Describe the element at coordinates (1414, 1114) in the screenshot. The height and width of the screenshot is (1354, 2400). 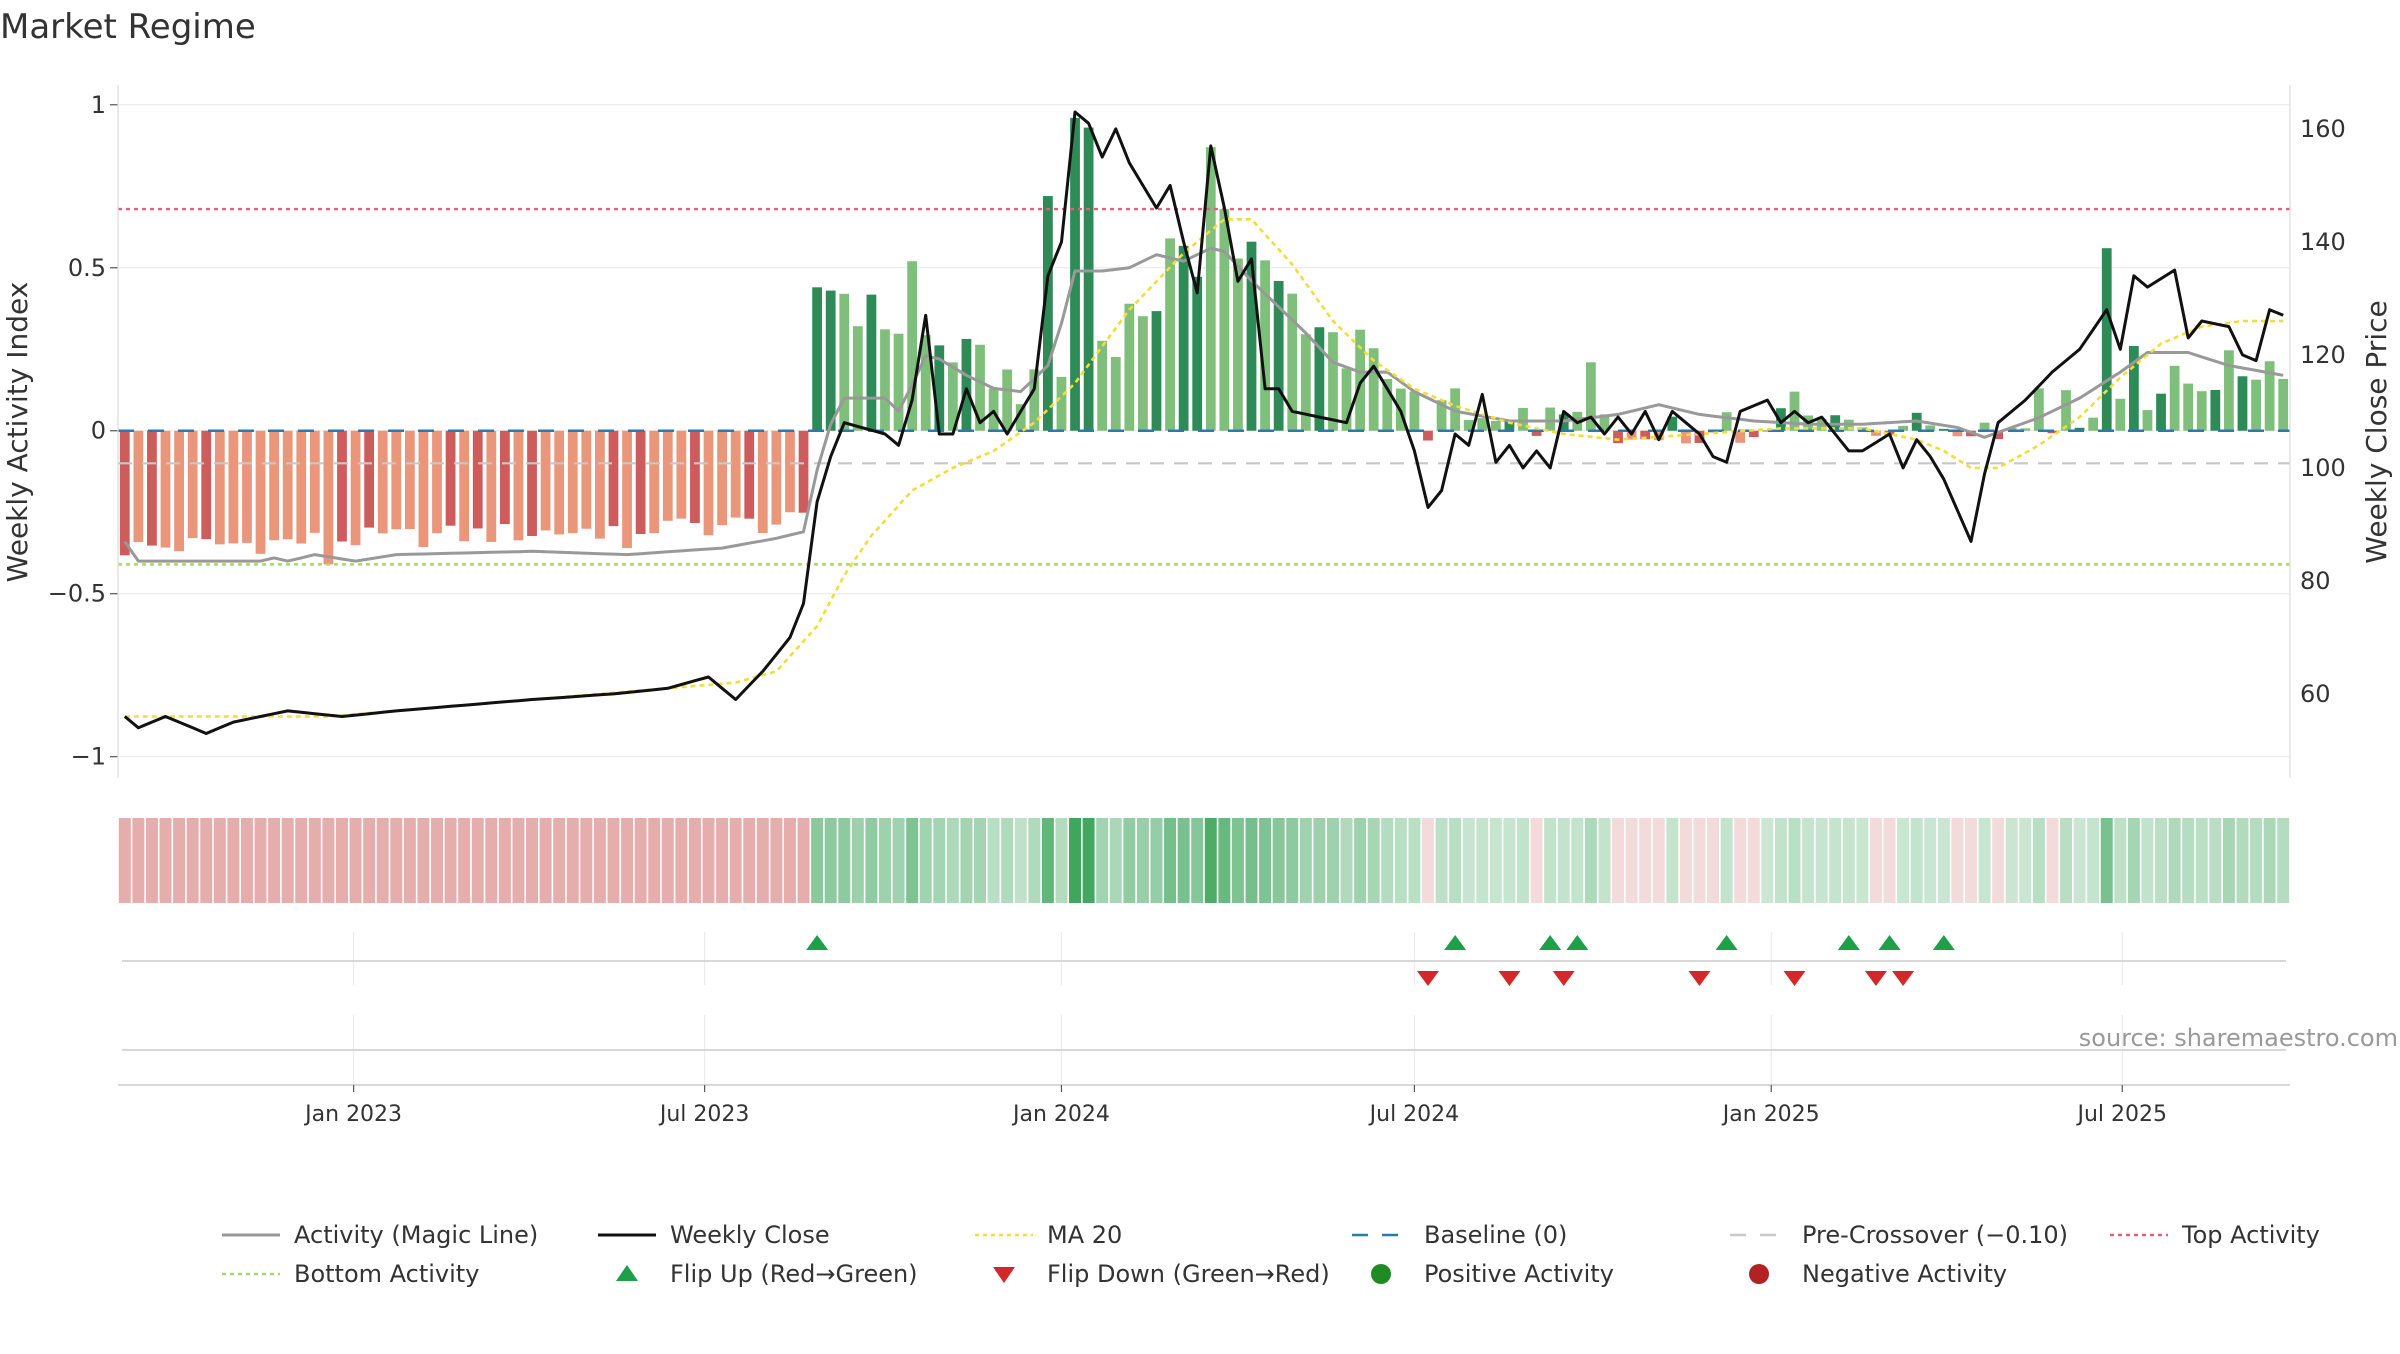
I see `x-tick-label: Jul 2024` at that location.